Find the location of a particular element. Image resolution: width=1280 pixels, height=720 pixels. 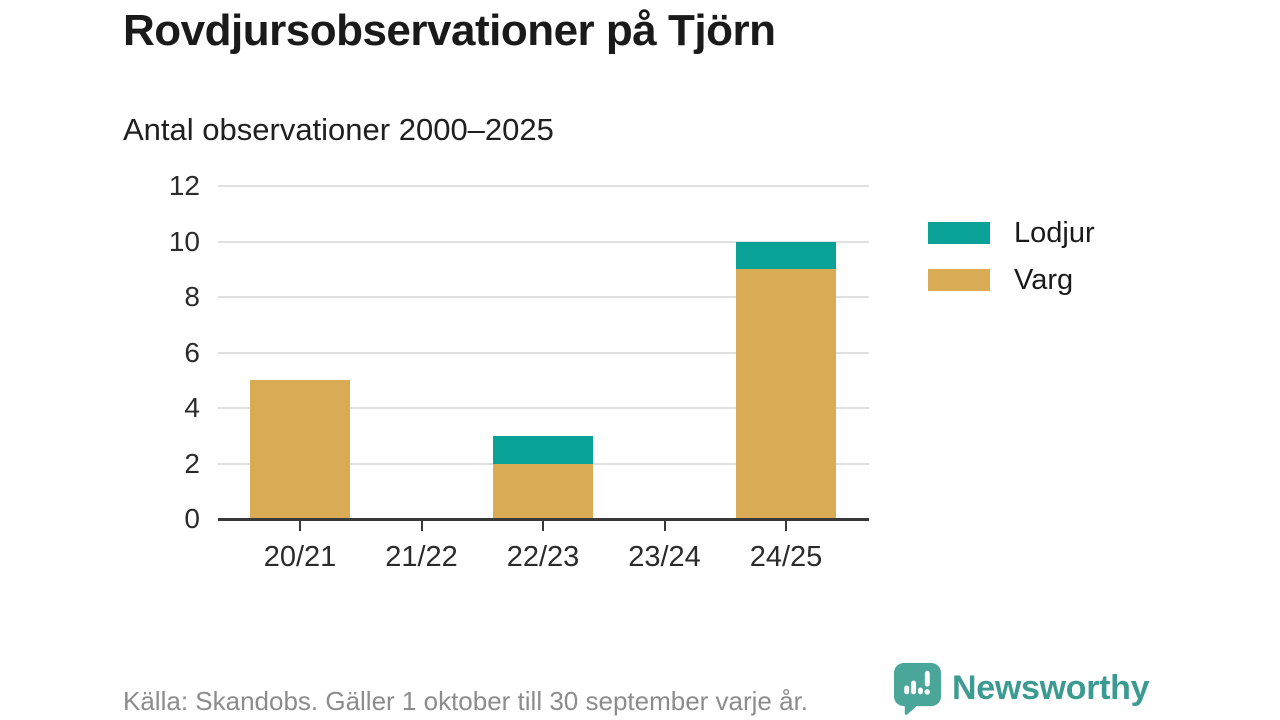

y-axis-tick-label: 12 is located at coordinates (184, 185).